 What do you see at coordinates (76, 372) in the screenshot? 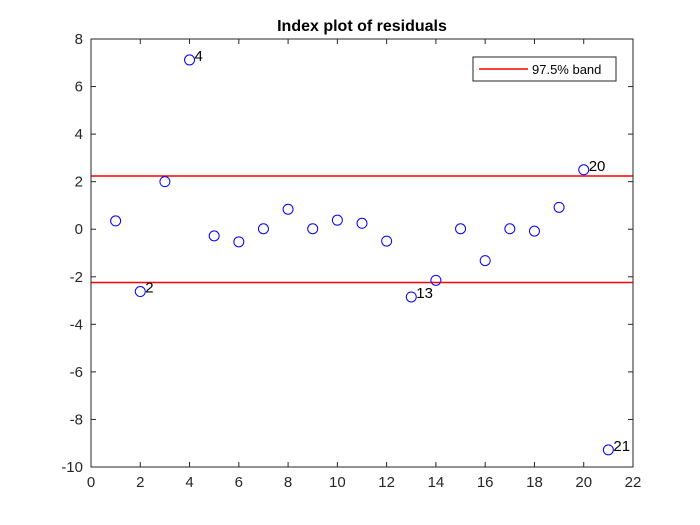
I see `y-tick-label: -6` at bounding box center [76, 372].